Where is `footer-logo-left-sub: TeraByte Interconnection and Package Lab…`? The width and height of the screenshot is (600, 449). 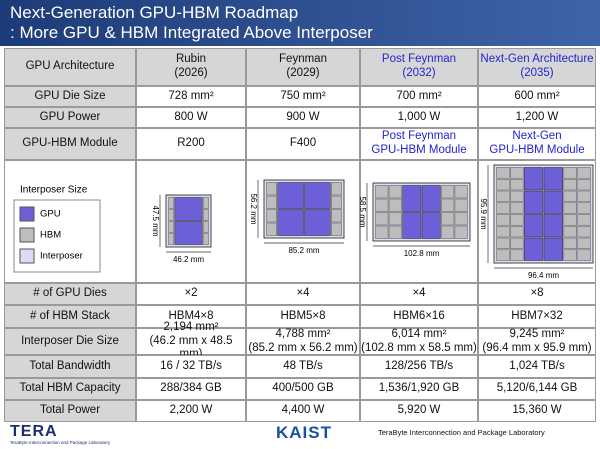
footer-logo-left-sub: TeraByte Interconnection and Package Lab… is located at coordinates (60, 442).